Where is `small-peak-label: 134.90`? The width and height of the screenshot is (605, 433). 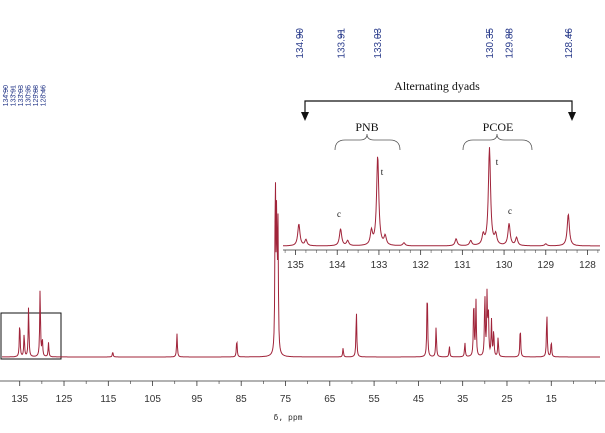 small-peak-label: 134.90 is located at coordinates (6, 96).